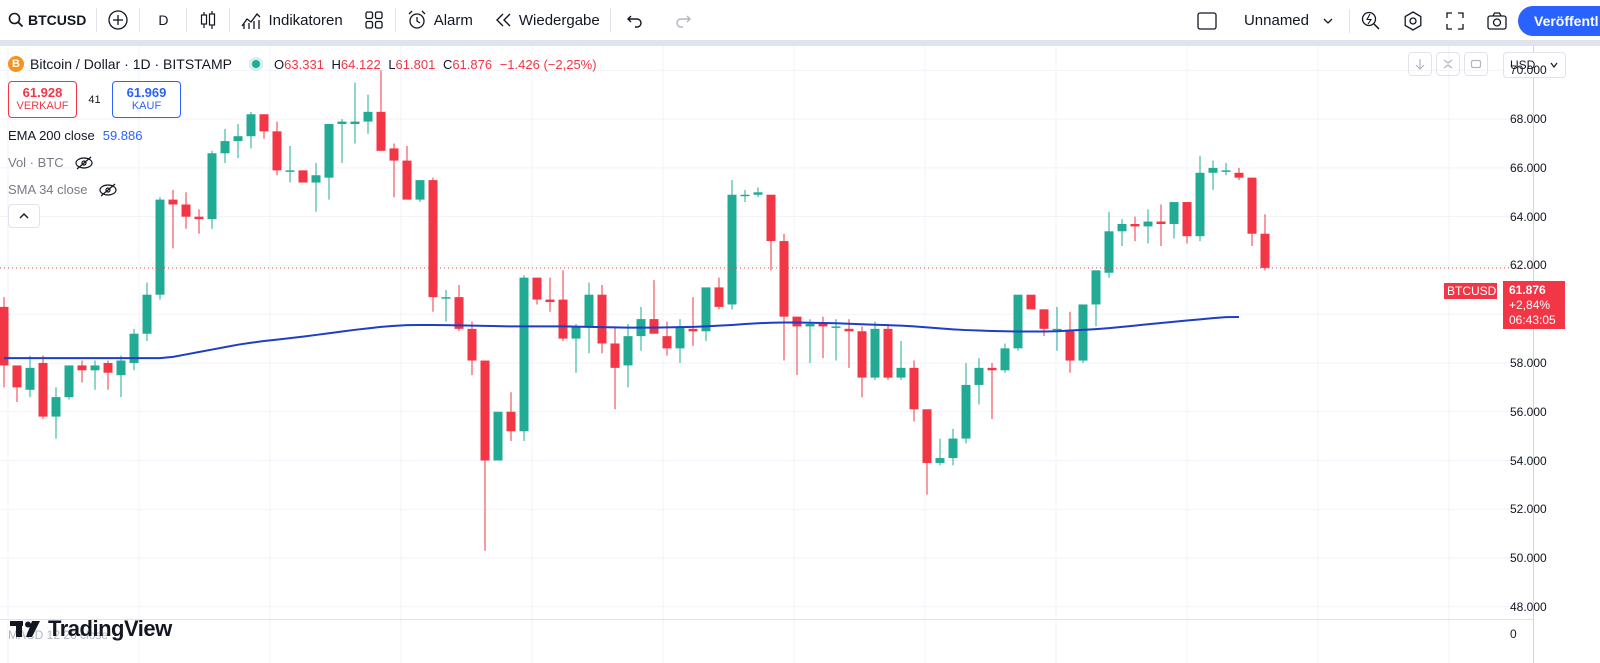  What do you see at coordinates (1528, 460) in the screenshot?
I see `price-axis-tick-label: 54.000` at bounding box center [1528, 460].